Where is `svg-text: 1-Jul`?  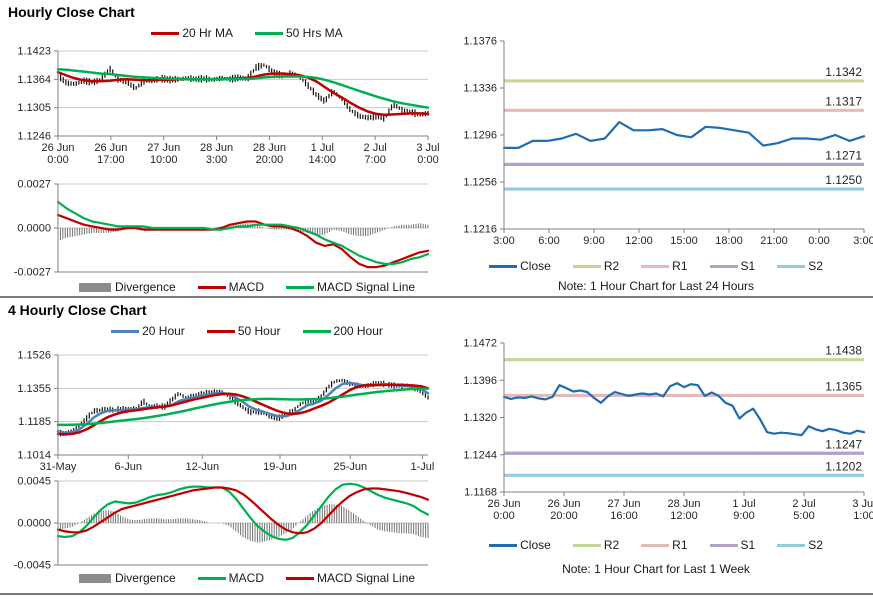 svg-text: 1-Jul is located at coordinates (423, 467).